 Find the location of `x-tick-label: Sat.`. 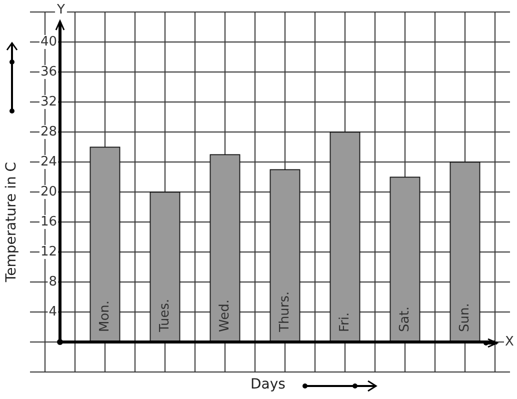

x-tick-label: Sat. is located at coordinates (404, 319).